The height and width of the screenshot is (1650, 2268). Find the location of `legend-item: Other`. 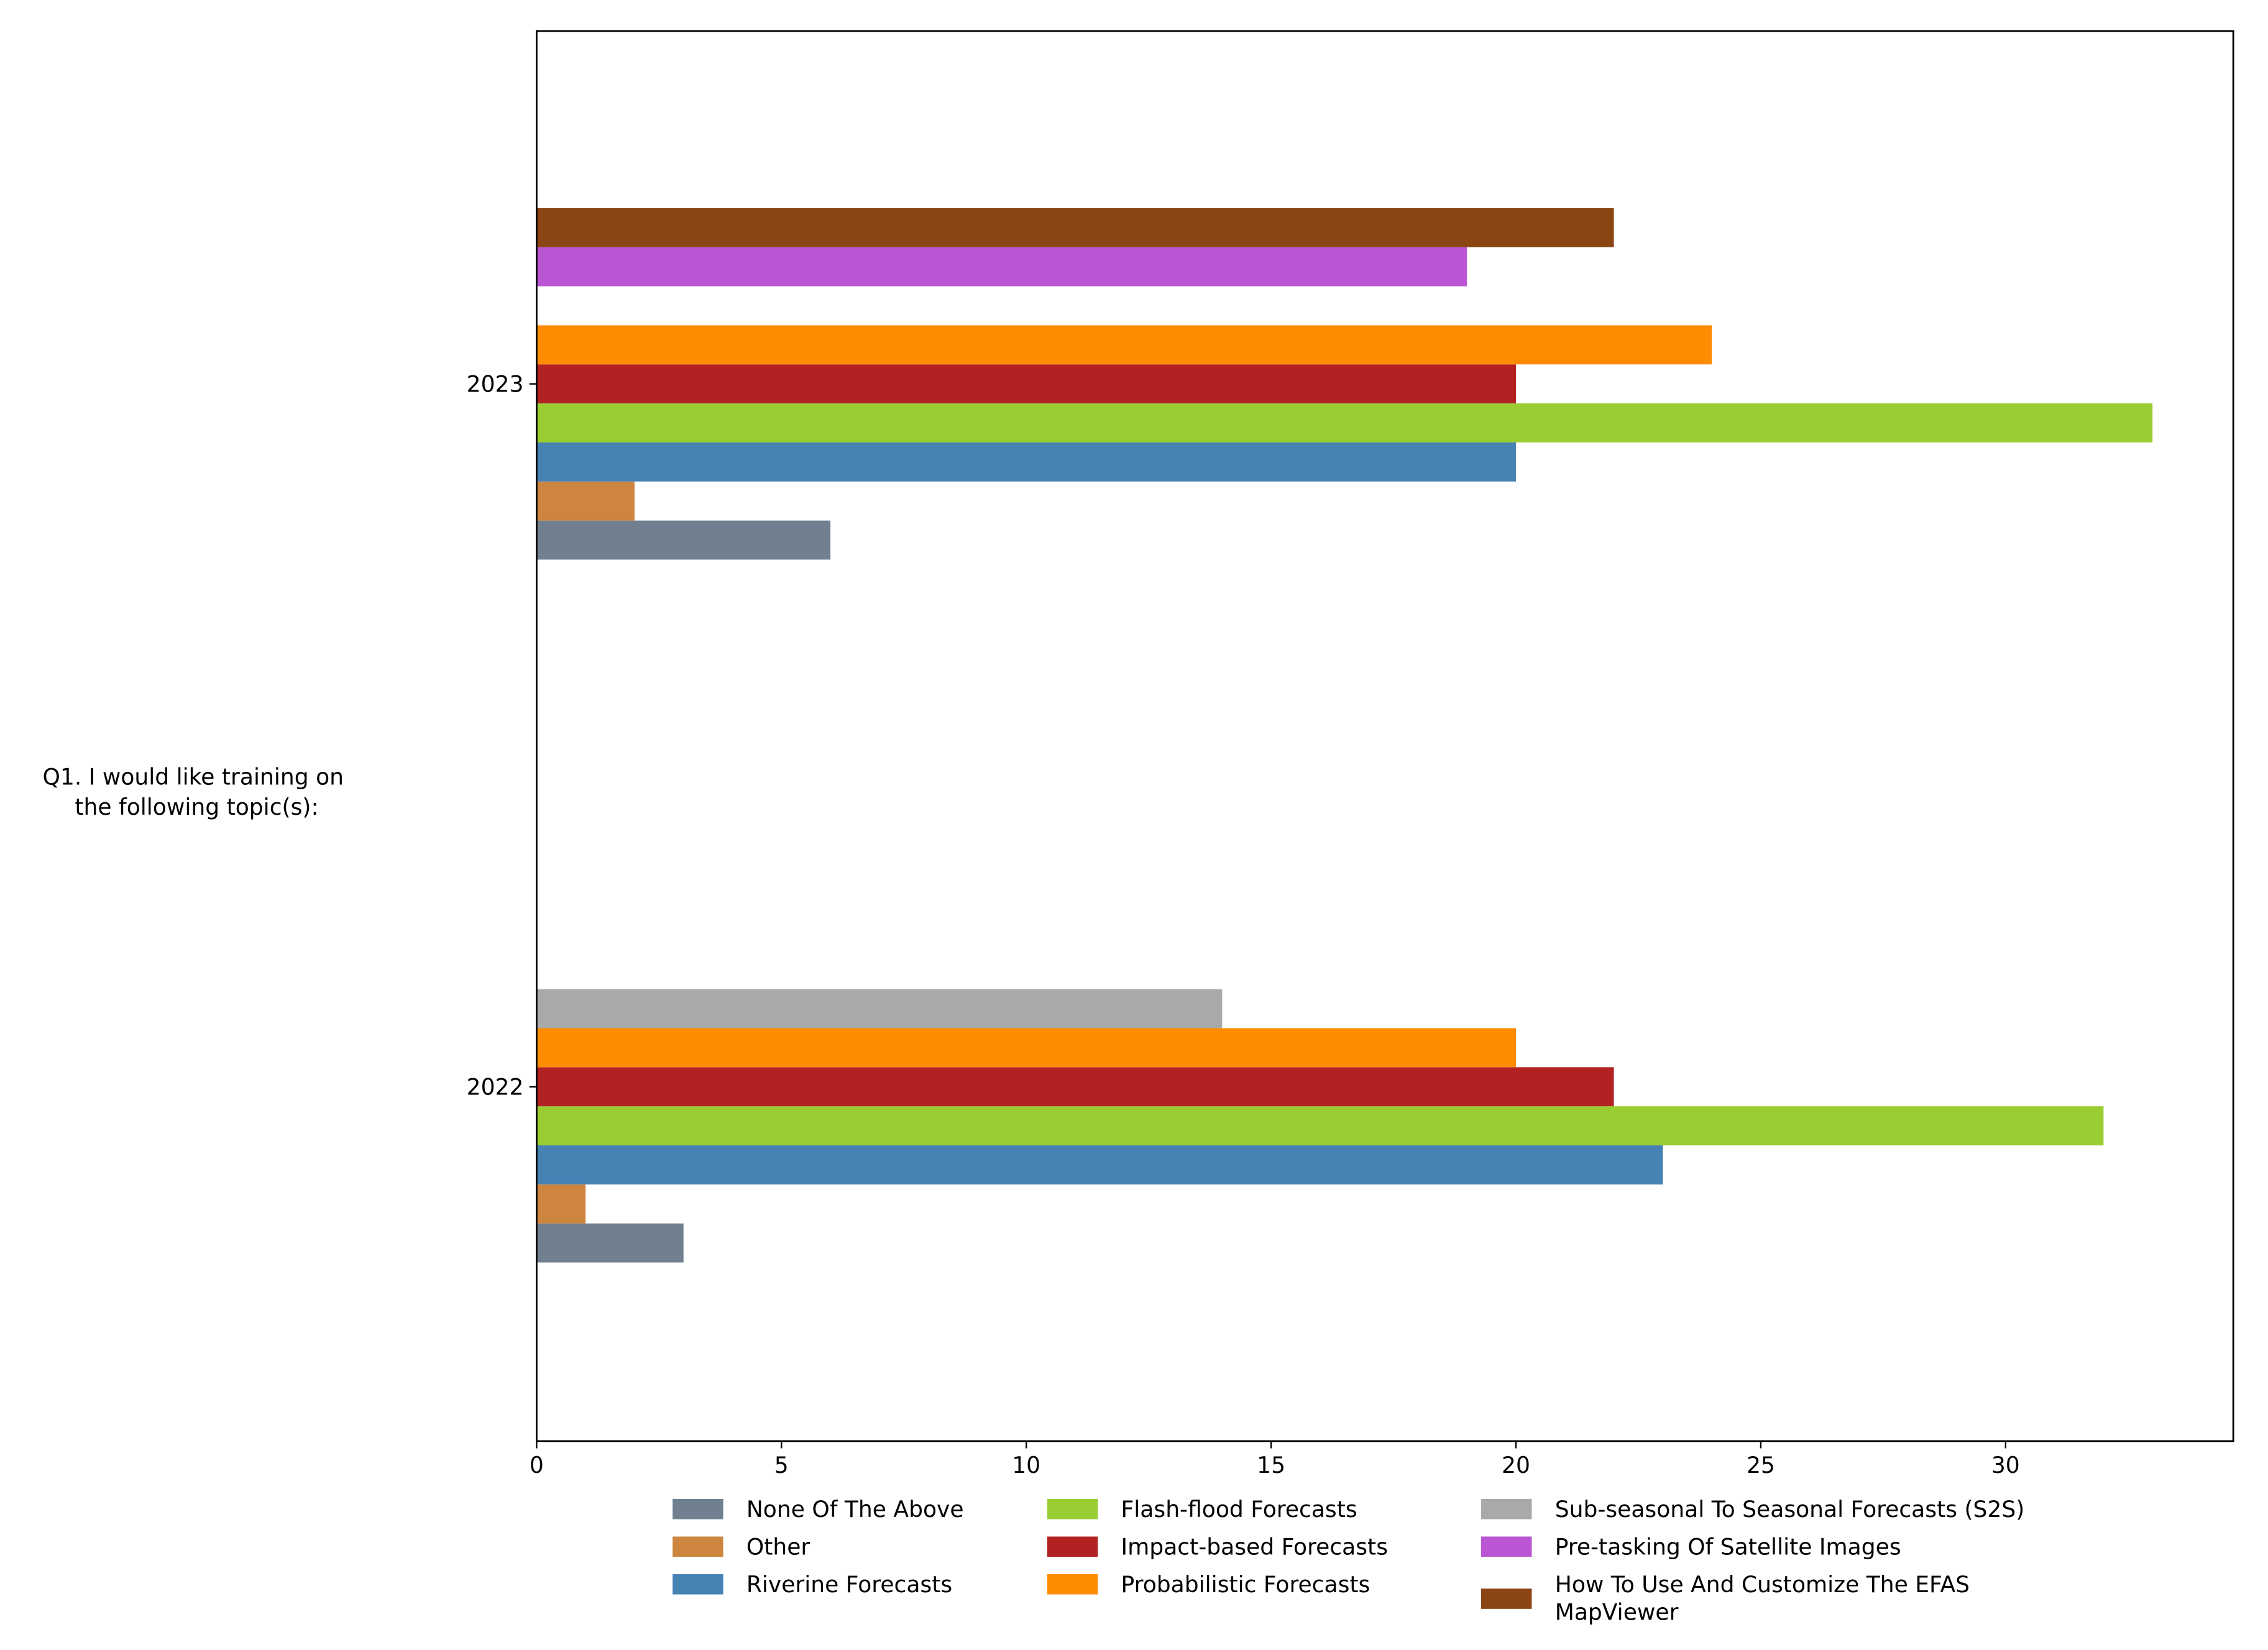

legend-item: Other is located at coordinates (742, 1548).